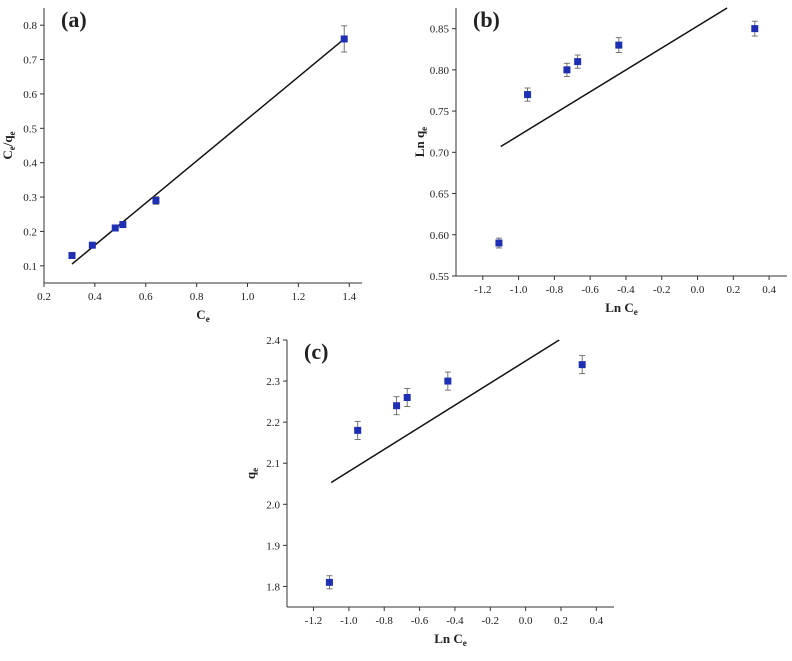  Describe the element at coordinates (273, 464) in the screenshot. I see `y-tick-label: 2.1` at that location.